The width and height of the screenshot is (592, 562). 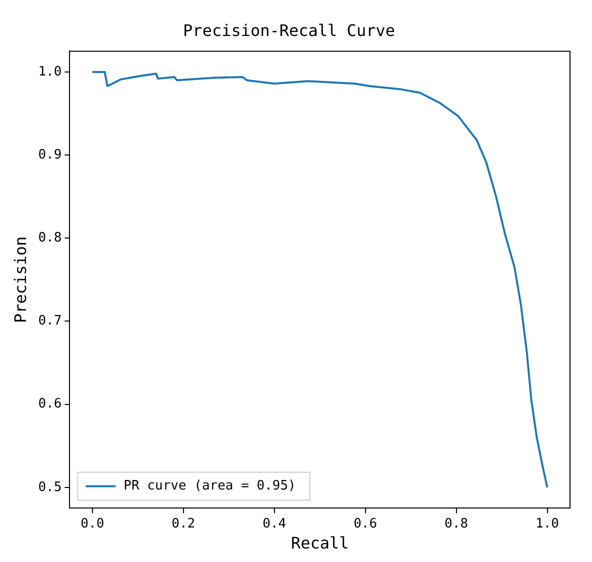 What do you see at coordinates (547, 524) in the screenshot?
I see `x-tick-label: 1.0` at bounding box center [547, 524].